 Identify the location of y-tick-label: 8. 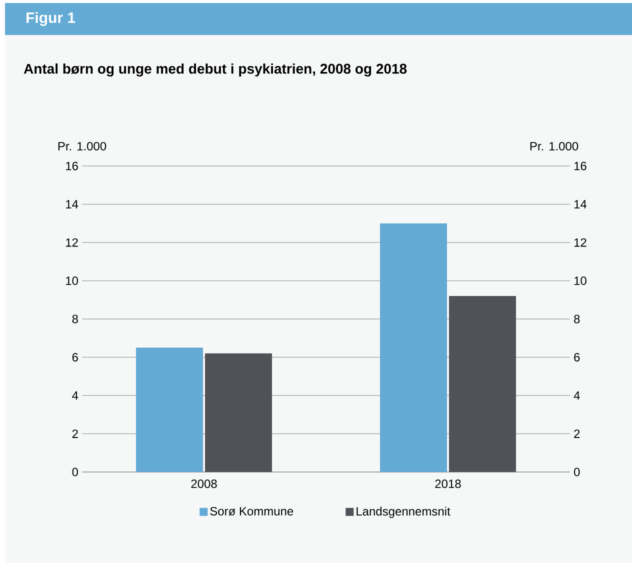
(75, 319).